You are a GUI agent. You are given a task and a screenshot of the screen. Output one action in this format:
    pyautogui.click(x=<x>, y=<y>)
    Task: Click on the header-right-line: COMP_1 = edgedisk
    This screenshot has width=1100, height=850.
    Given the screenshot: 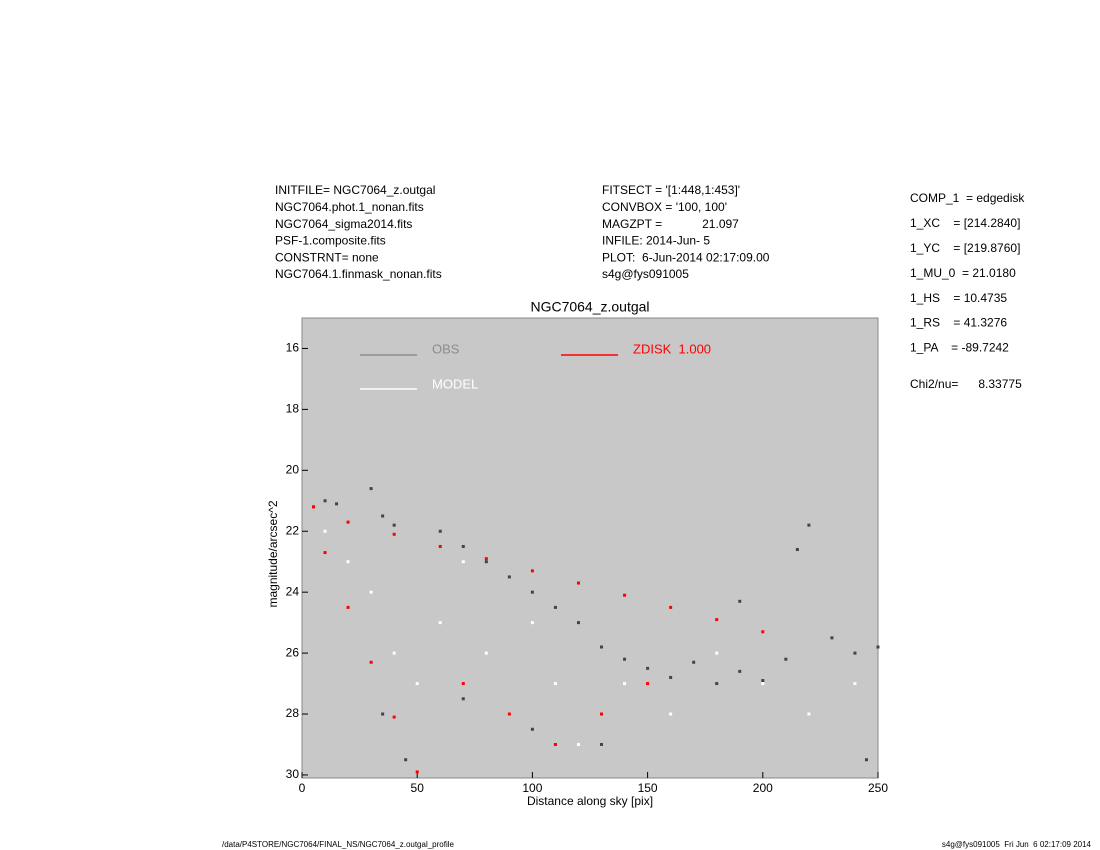 What is the action you would take?
    pyautogui.click(x=967, y=198)
    